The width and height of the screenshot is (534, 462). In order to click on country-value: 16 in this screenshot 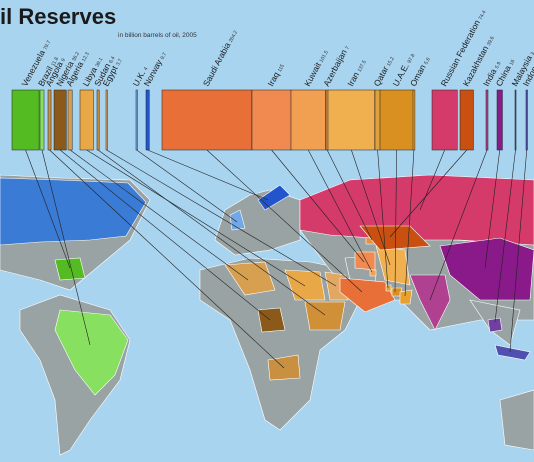, I will do `click(513, 63)`.